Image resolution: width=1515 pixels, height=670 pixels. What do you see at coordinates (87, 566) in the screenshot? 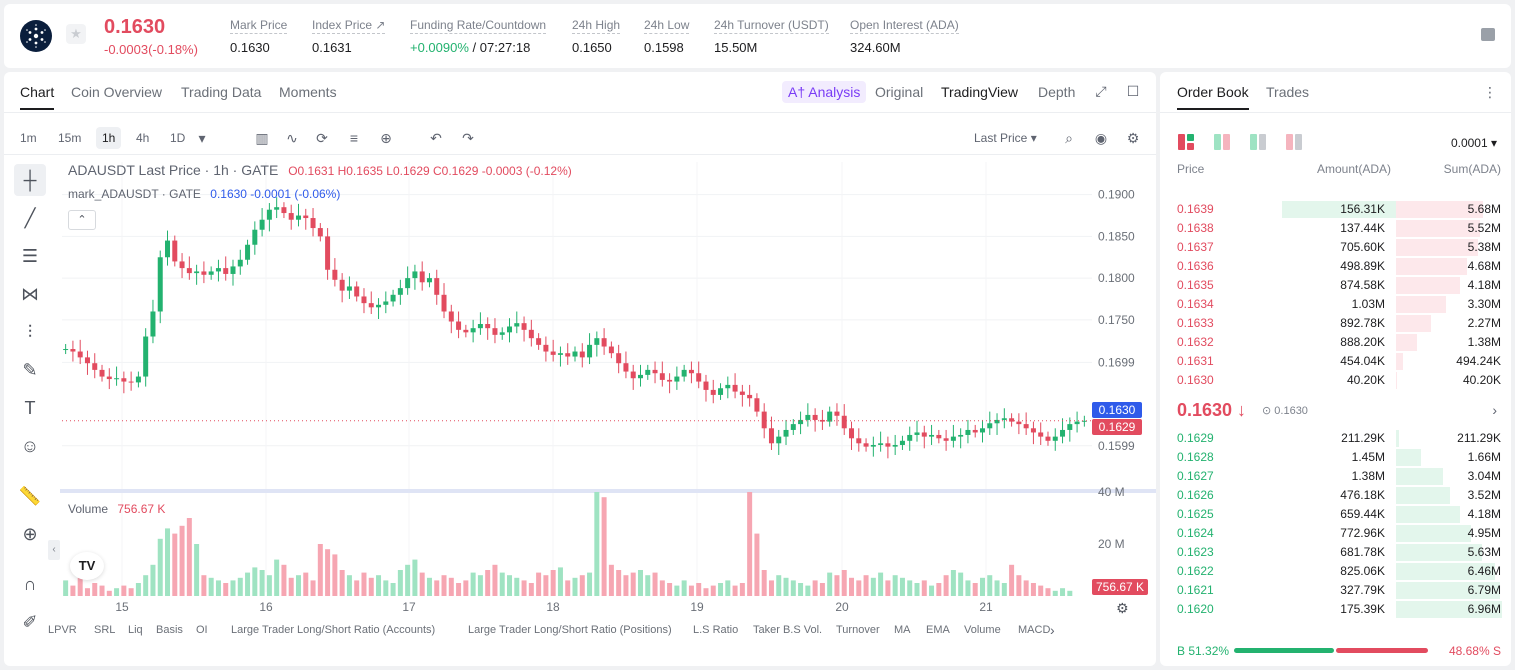
I see `tradingview-logo: TV` at bounding box center [87, 566].